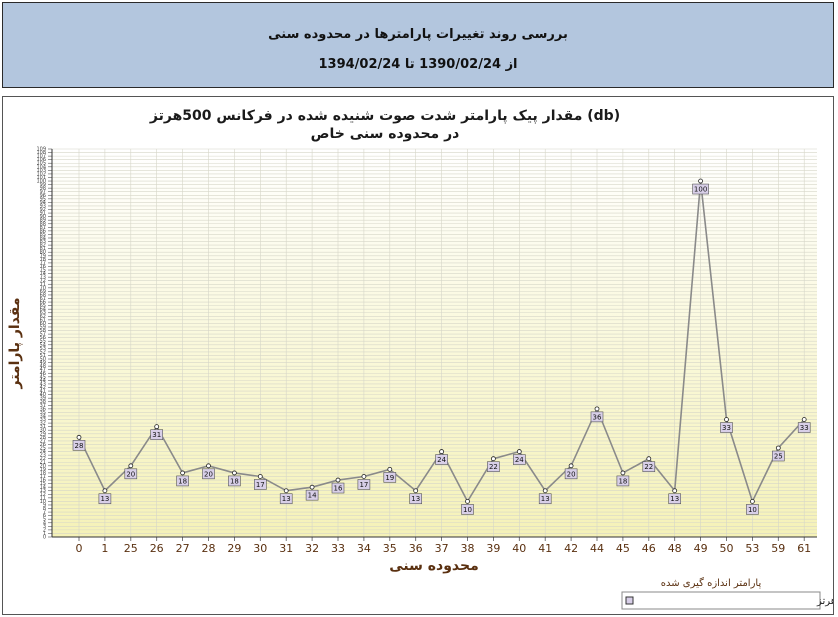 This screenshot has width=838, height=617. Describe the element at coordinates (41, 150) in the screenshot. I see `y-tick-label: 109` at that location.